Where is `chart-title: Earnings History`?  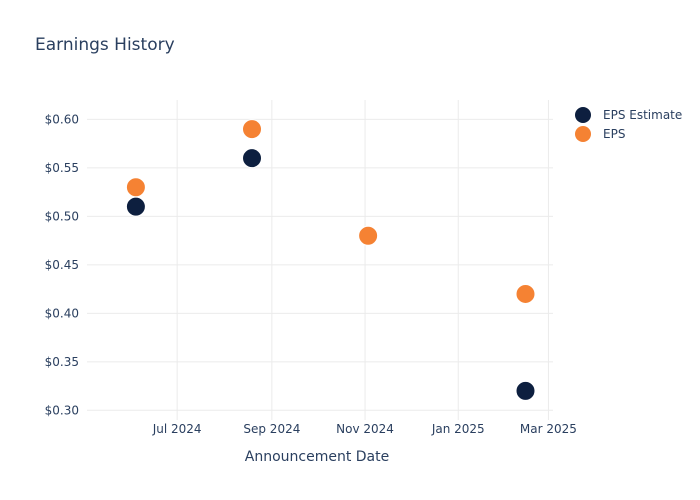
chart-title: Earnings History is located at coordinates (105, 45).